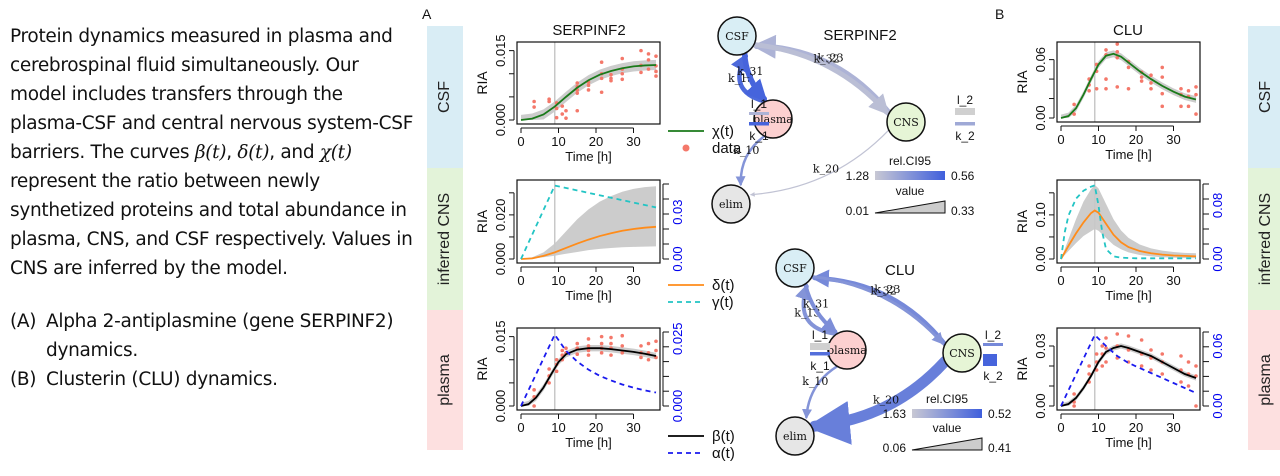 Image resolution: width=1280 pixels, height=476 pixels. What do you see at coordinates (795, 268) in the screenshot?
I see `node-CSF` at bounding box center [795, 268].